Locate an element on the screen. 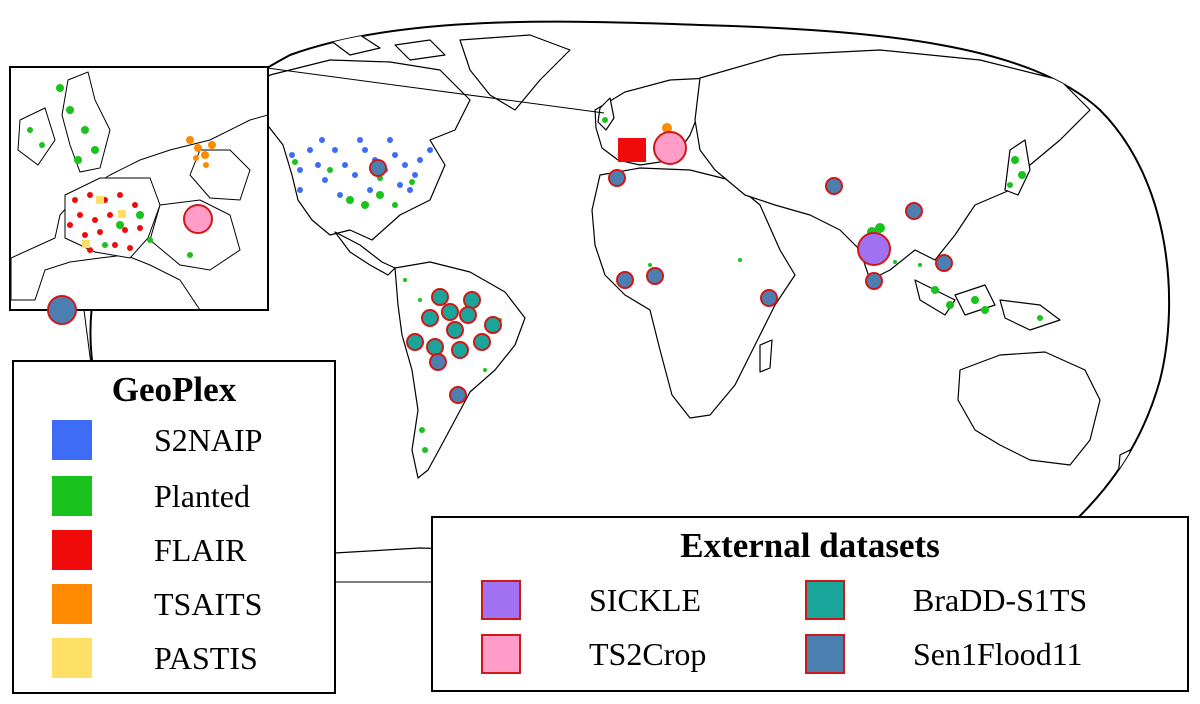 This screenshot has height=704, width=1200. inset-pastis is located at coordinates (104, 222).